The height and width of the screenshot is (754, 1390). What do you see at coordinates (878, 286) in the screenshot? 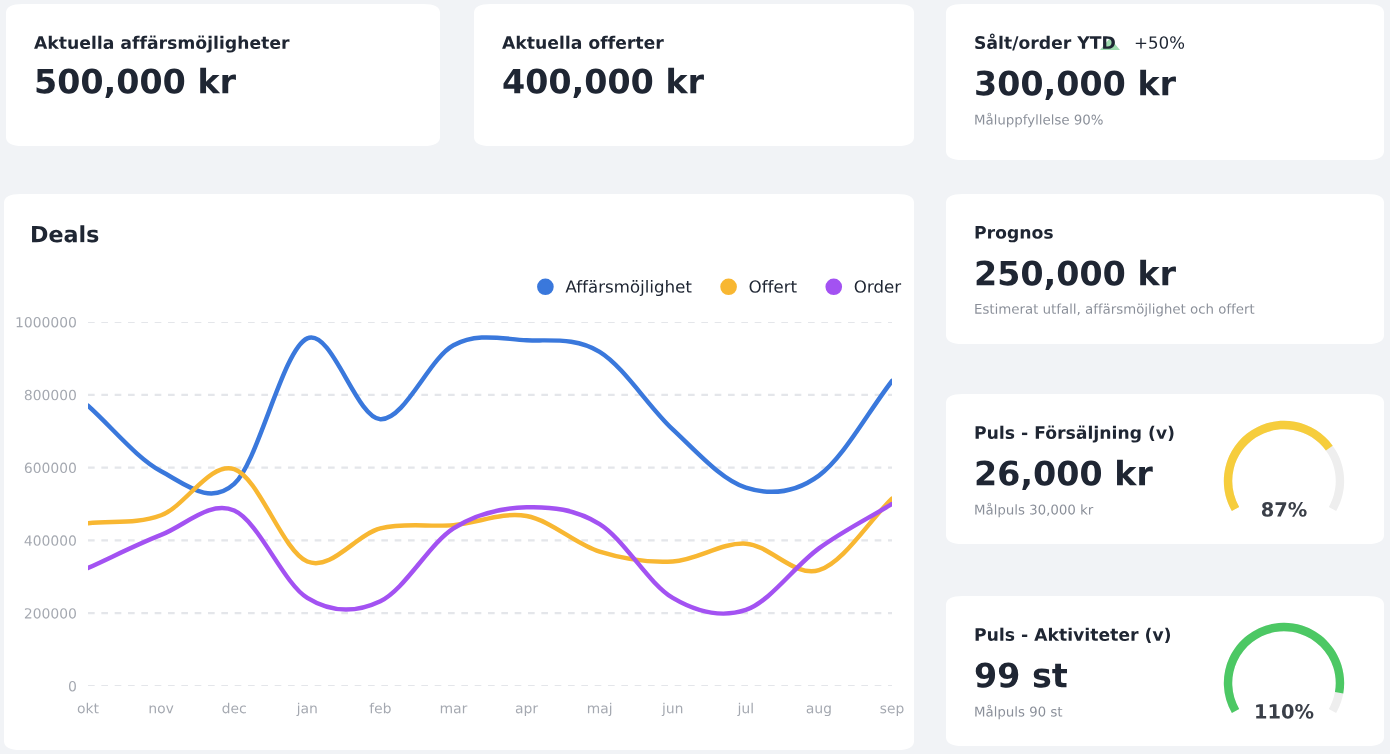
I see `legend-label: Order` at bounding box center [878, 286].